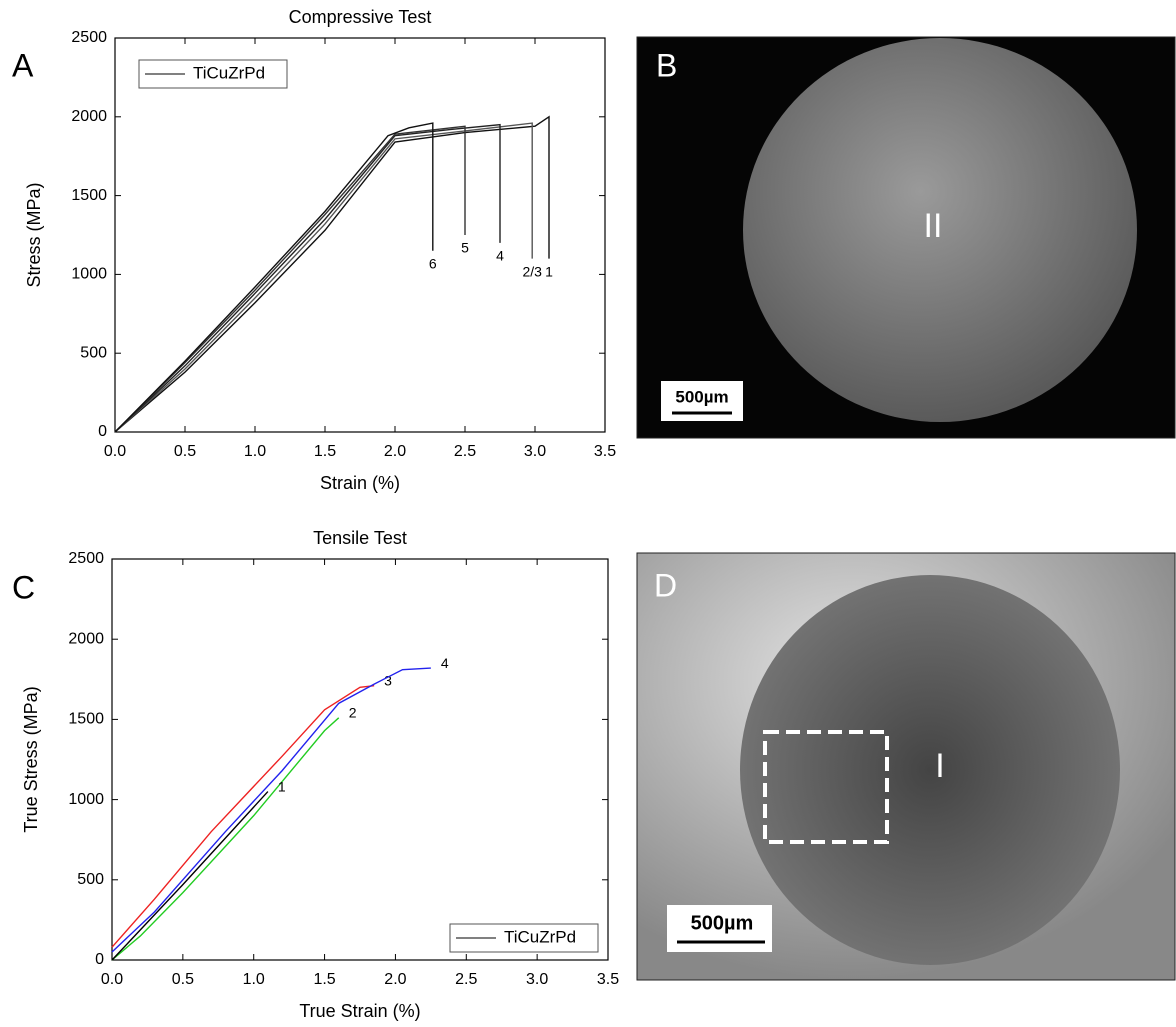 This screenshot has height=1027, width=1176. Describe the element at coordinates (388, 680) in the screenshot. I see `series-label: 3` at that location.